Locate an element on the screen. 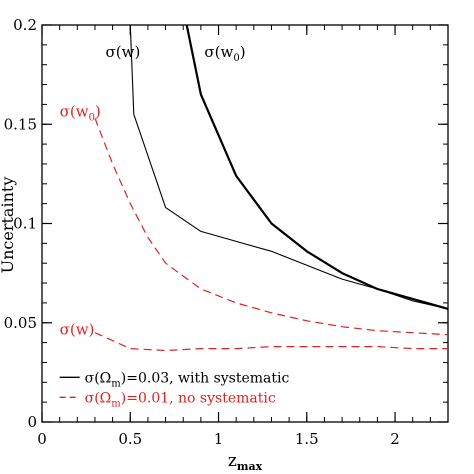 The image size is (474, 474). x-tick-label: 2 is located at coordinates (395, 439).